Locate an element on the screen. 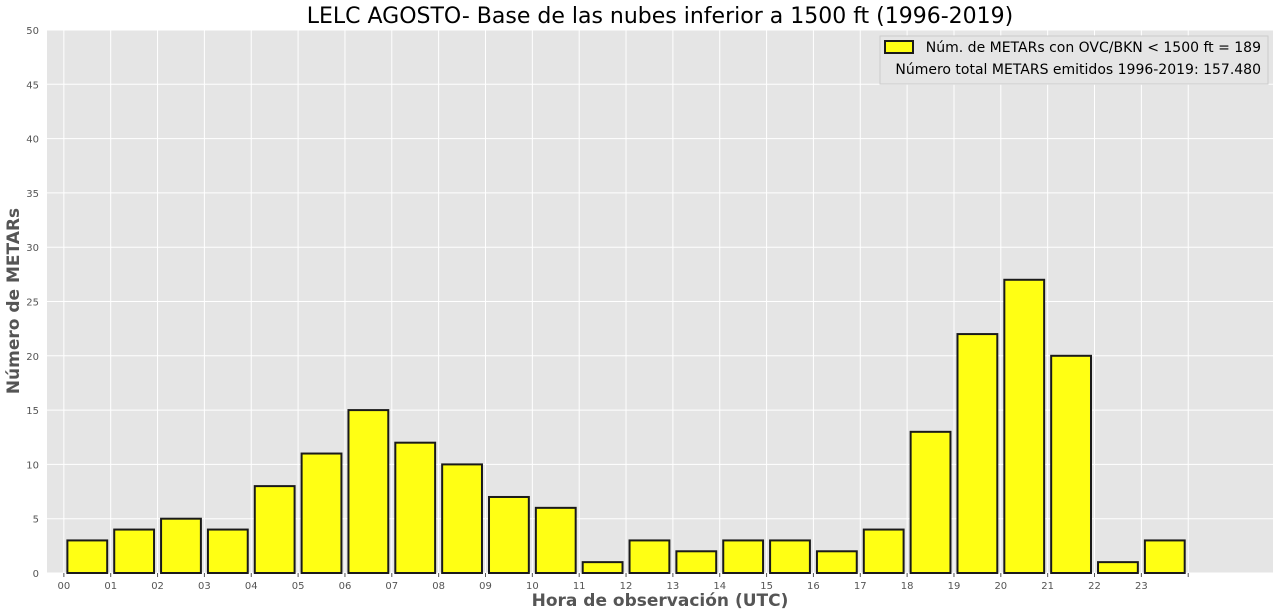  y-tick-label: 25 is located at coordinates (32, 303).